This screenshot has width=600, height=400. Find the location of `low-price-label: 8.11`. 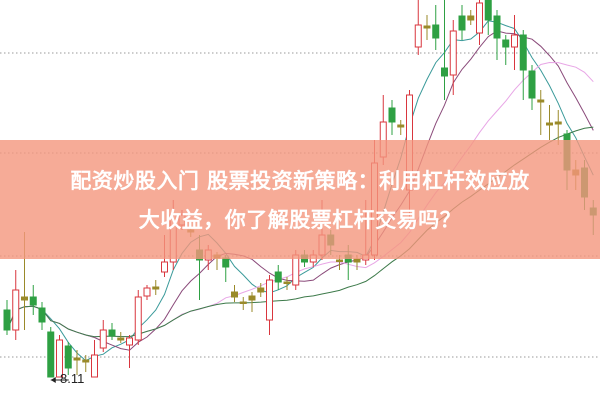

low-price-label: 8.11 is located at coordinates (72, 378).